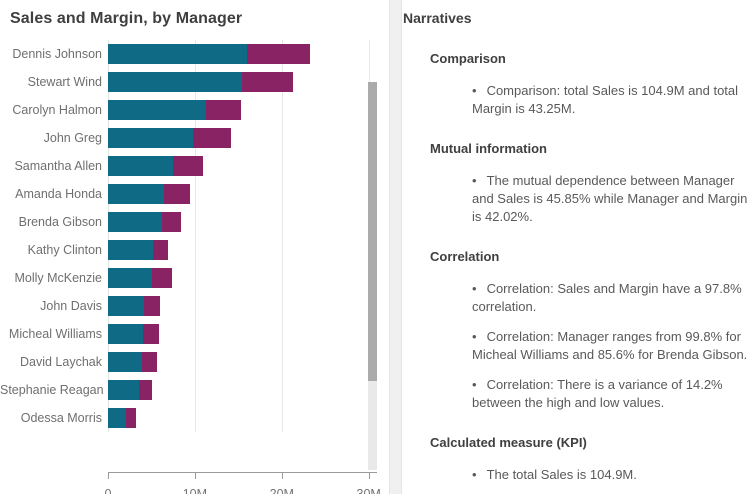 The image size is (751, 494). Describe the element at coordinates (554, 474) in the screenshot. I see `narrative-bullet: • The total Sales is 104.9M.` at that location.